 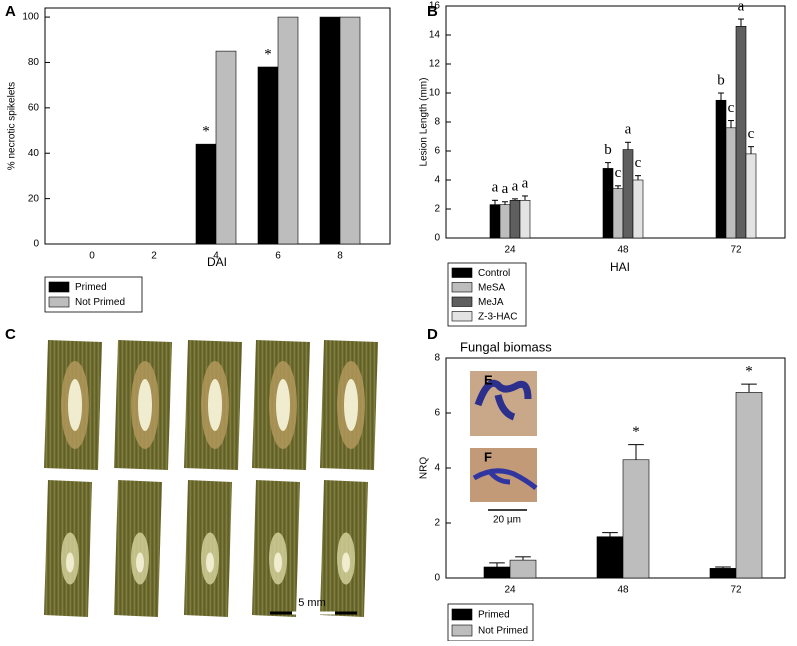 I want to click on x-axis-label: DAI, so click(x=217, y=262).